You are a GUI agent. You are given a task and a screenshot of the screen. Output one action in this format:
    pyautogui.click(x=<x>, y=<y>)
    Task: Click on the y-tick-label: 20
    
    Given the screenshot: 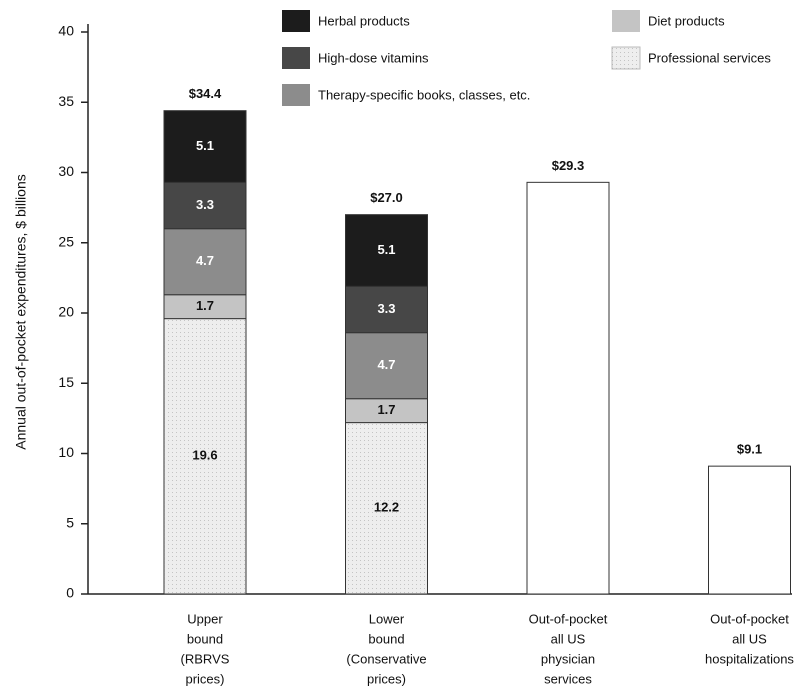 What is the action you would take?
    pyautogui.click(x=66, y=312)
    